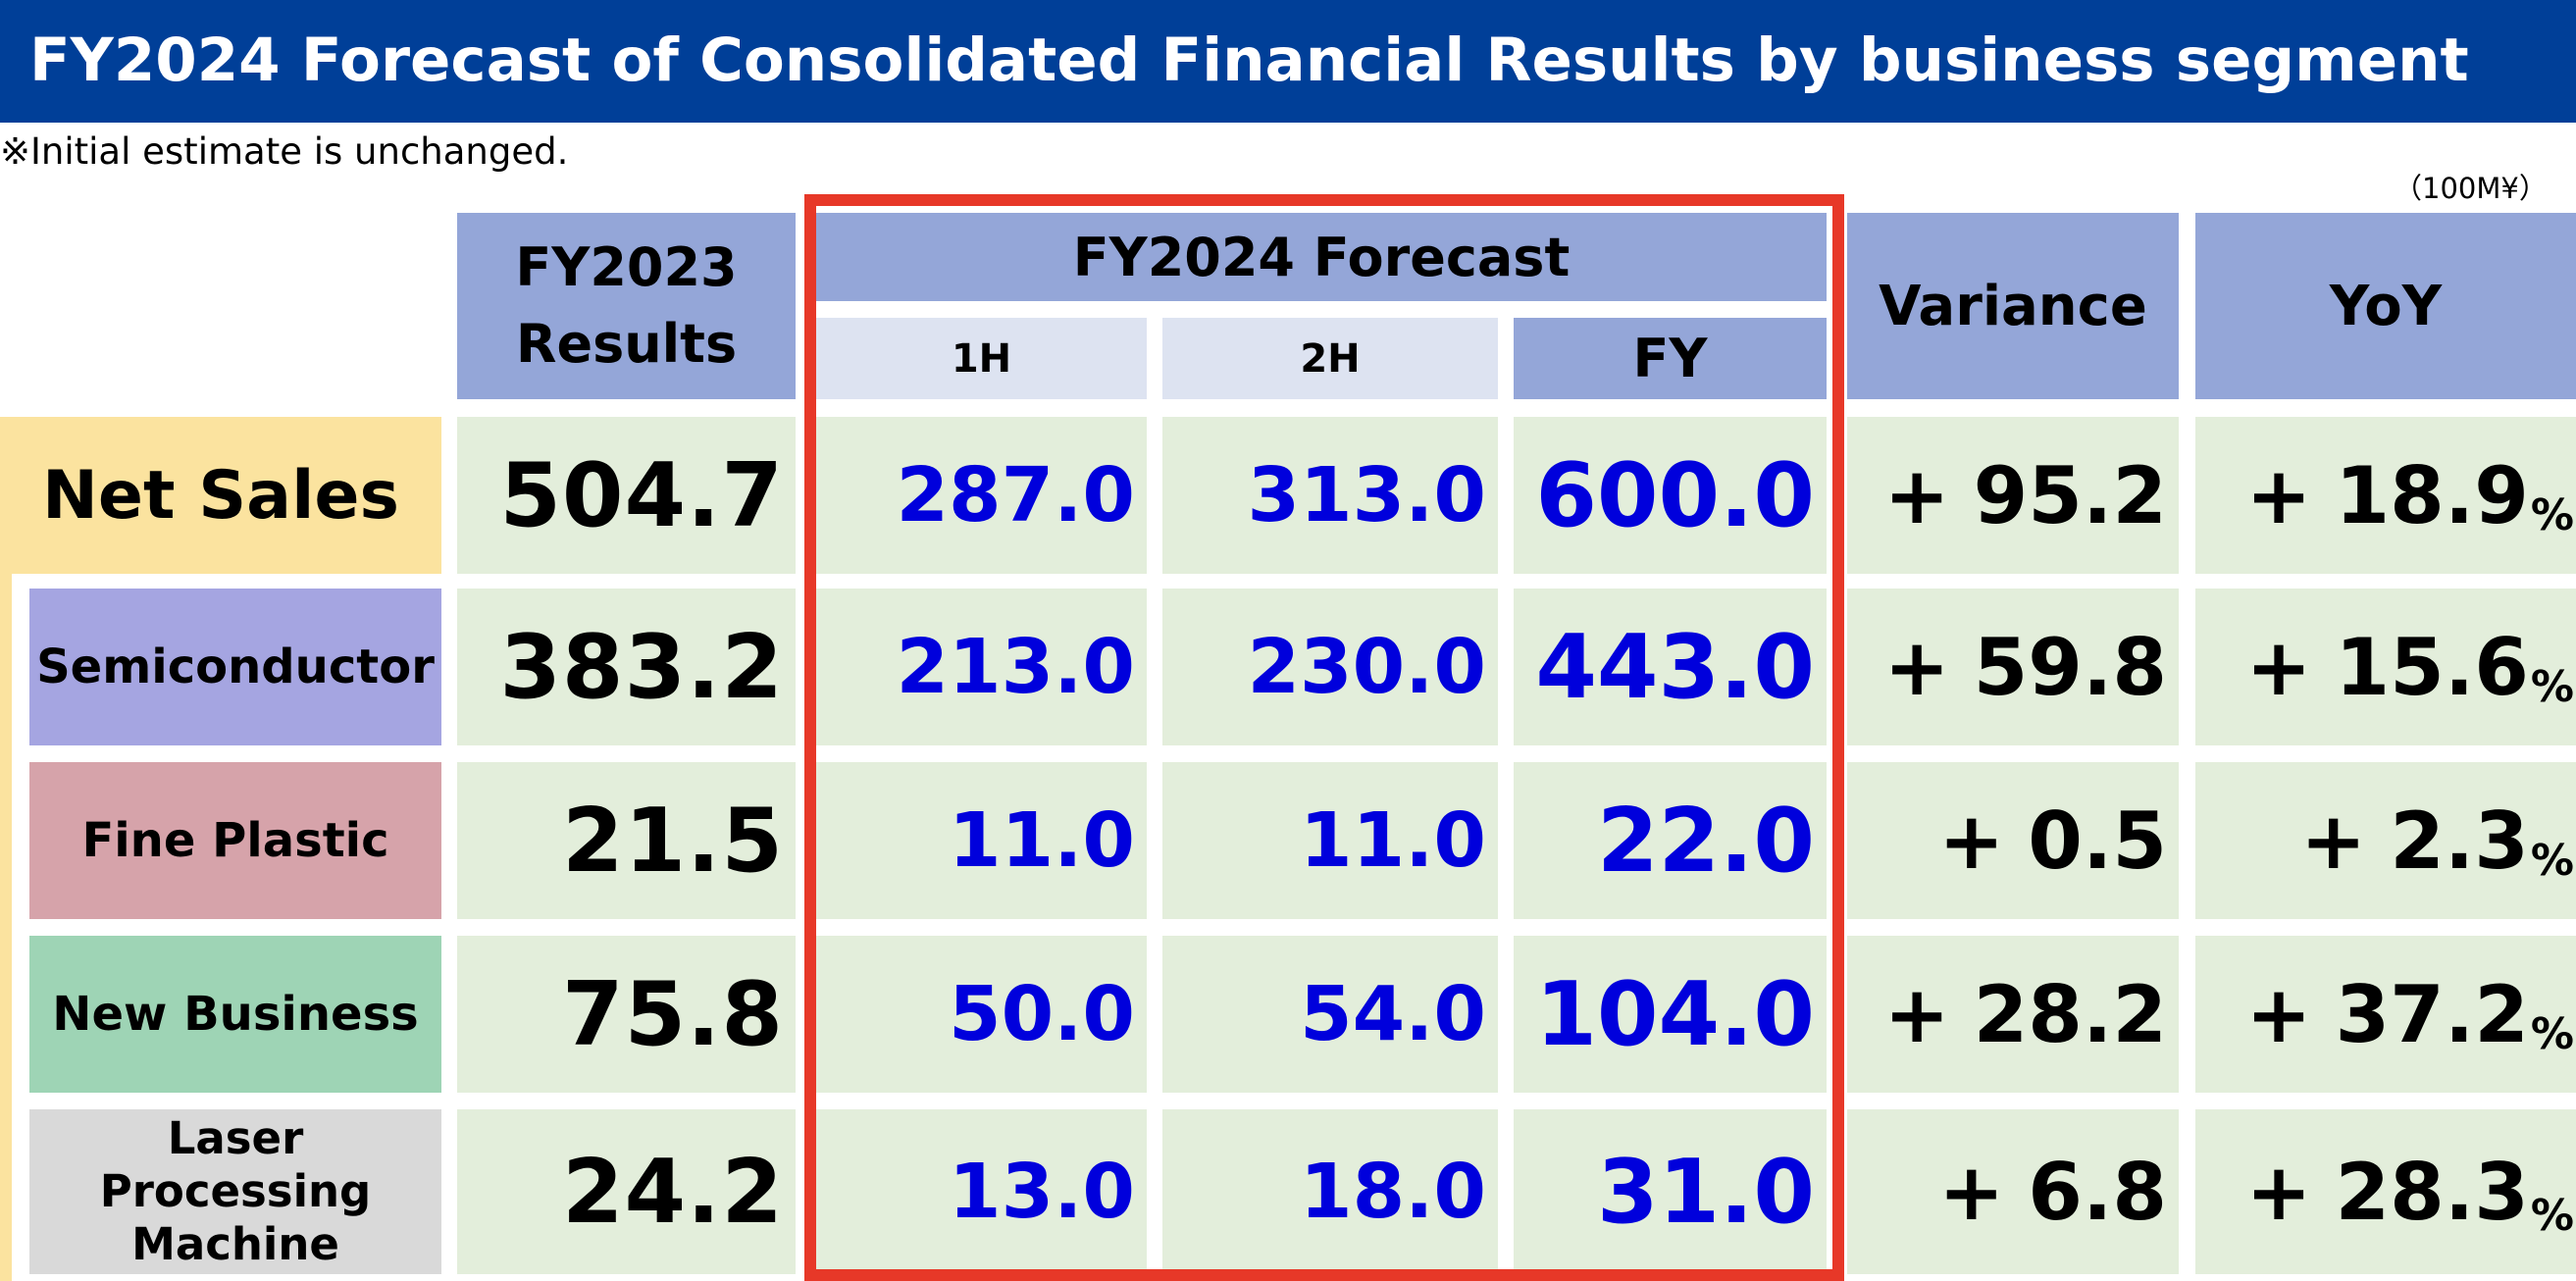 This screenshot has width=2576, height=1281. I want to click on cell-laser-fy2023: 24.2, so click(626, 1191).